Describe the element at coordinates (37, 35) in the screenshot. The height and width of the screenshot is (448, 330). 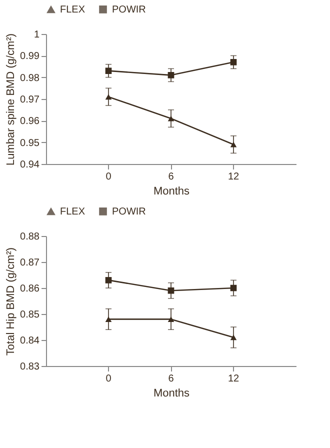
I see `y-tick-label: 1` at that location.